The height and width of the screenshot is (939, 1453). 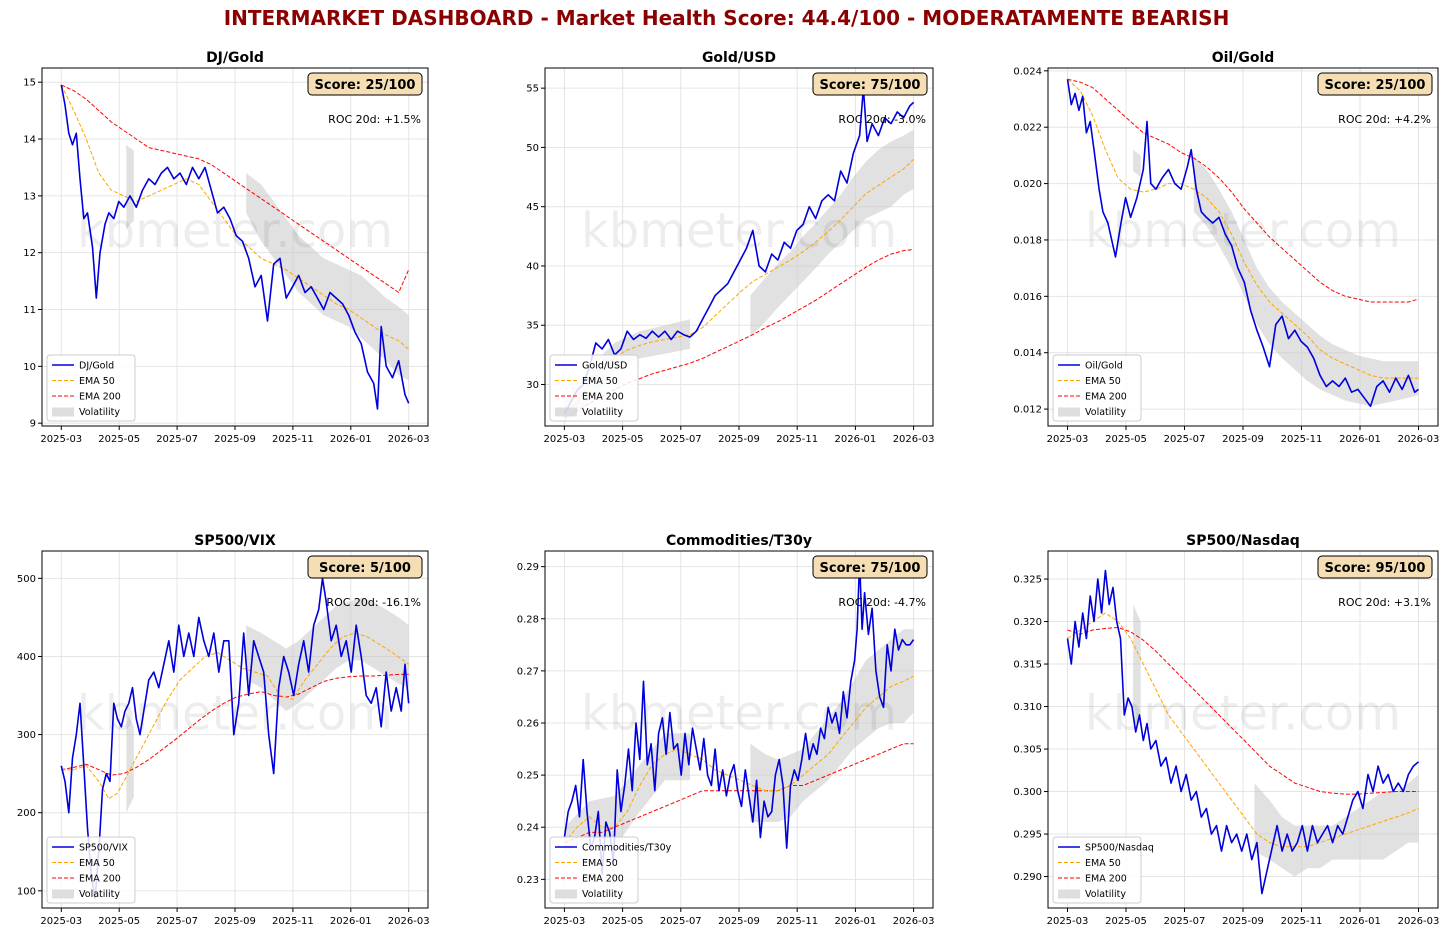 What do you see at coordinates (627, 848) in the screenshot?
I see `legend-label: Commodities/T30y` at bounding box center [627, 848].